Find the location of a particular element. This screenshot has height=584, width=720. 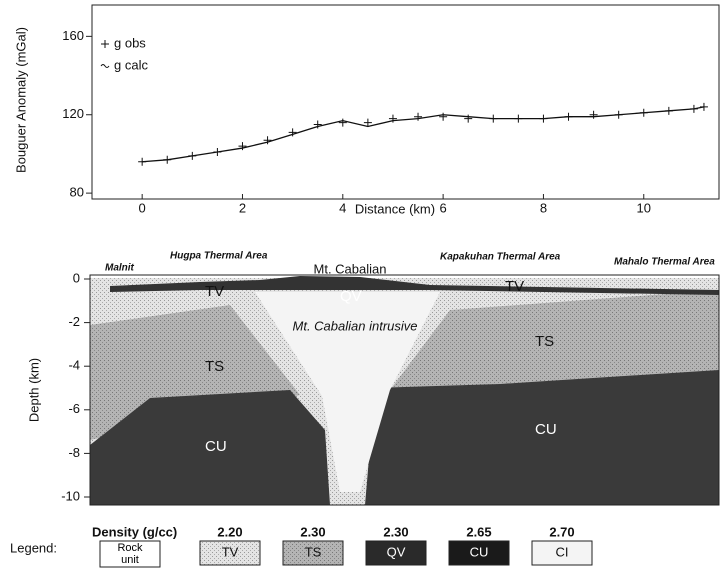

depth-label: Depth (km) is located at coordinates (33, 390).